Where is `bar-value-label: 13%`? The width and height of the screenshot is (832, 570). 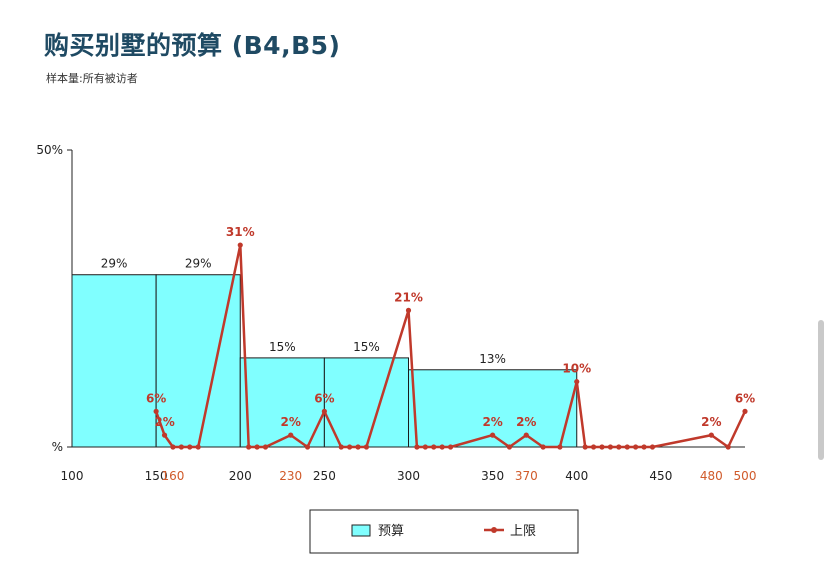 bar-value-label: 13% is located at coordinates (492, 359).